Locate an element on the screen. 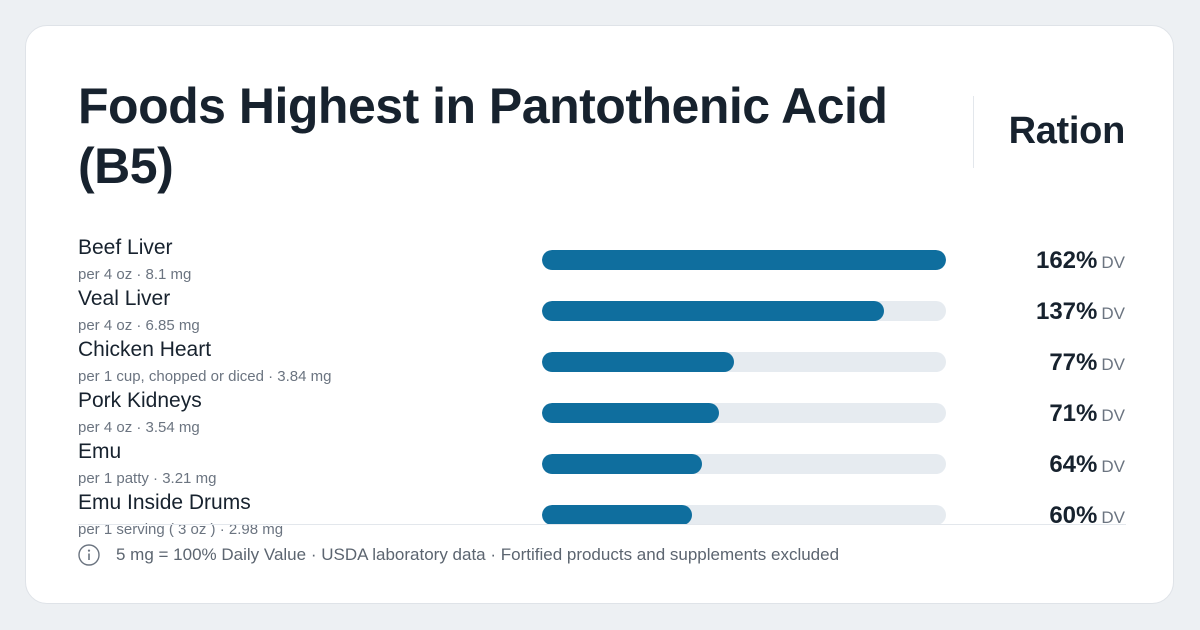  bar-row: Pork Kidneys per 4 oz · 3.54 mg 71% DV is located at coordinates (599, 414).